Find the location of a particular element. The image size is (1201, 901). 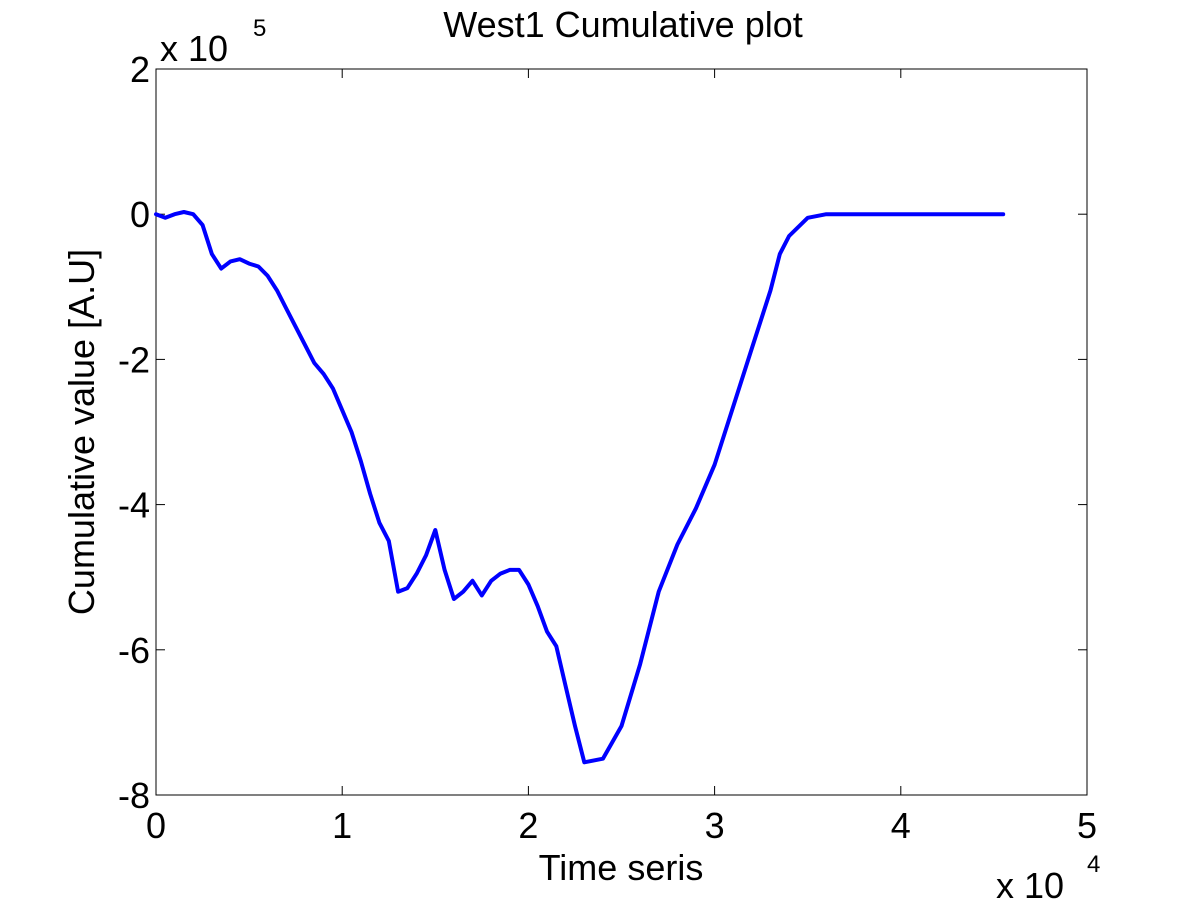

x-axis-multiplier: x 10 4 is located at coordinates (1048, 876).